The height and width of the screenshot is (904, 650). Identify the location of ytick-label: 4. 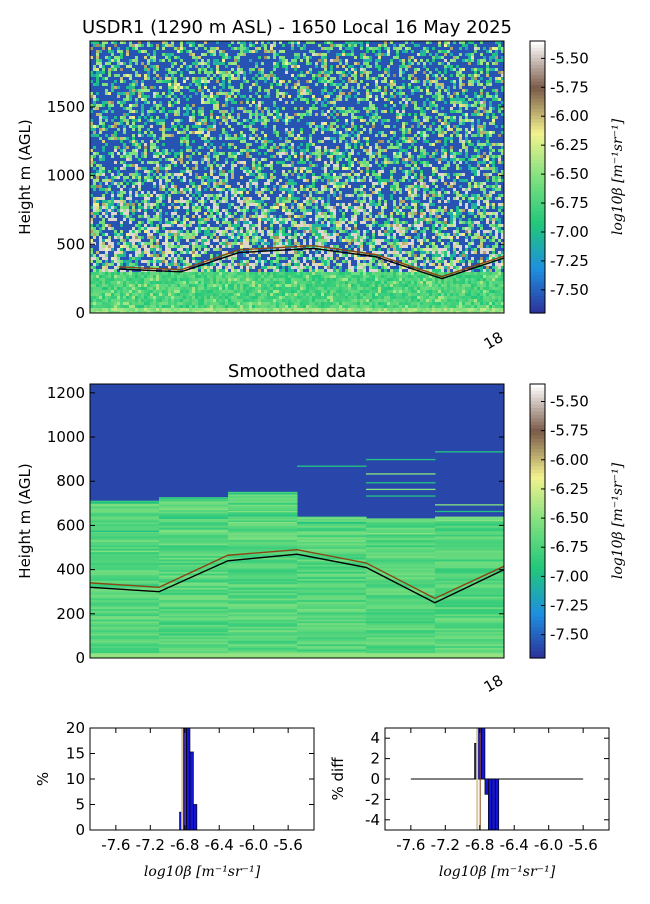
(375, 738).